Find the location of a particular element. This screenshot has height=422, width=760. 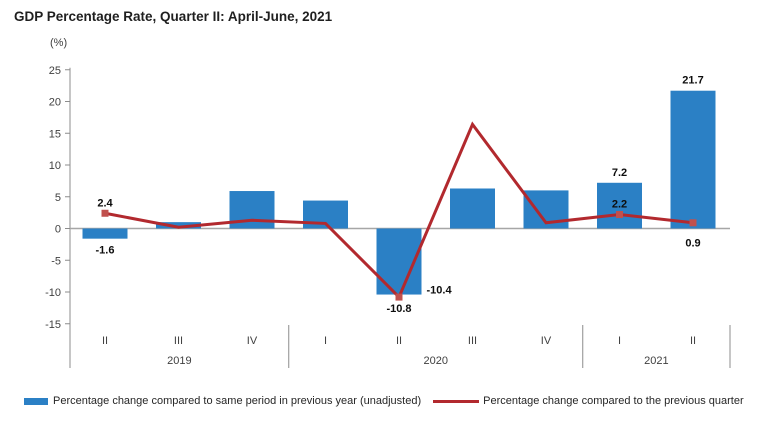

y-axis-tick-label: -10 is located at coordinates (53, 293).